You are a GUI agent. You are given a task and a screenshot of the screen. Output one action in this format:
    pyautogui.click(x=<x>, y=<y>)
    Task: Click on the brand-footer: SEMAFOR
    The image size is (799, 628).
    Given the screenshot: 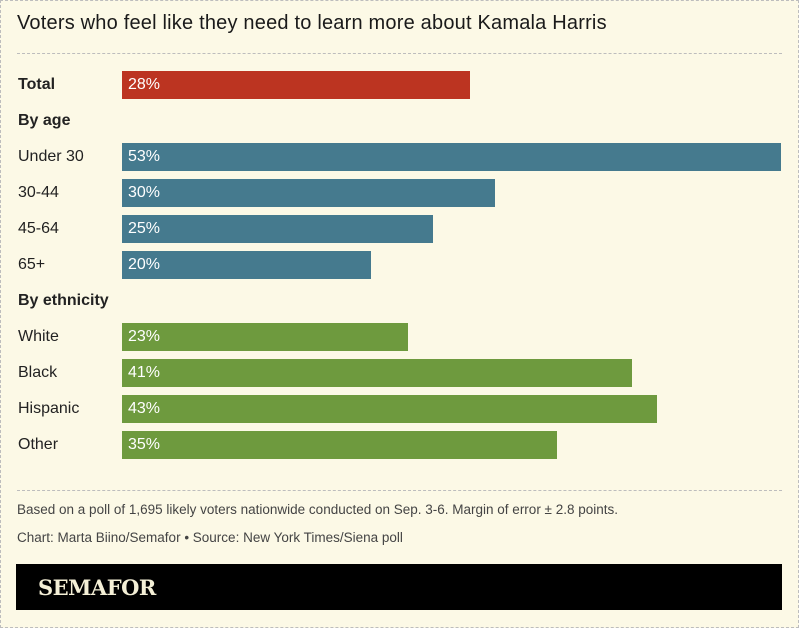 What is the action you would take?
    pyautogui.click(x=399, y=587)
    